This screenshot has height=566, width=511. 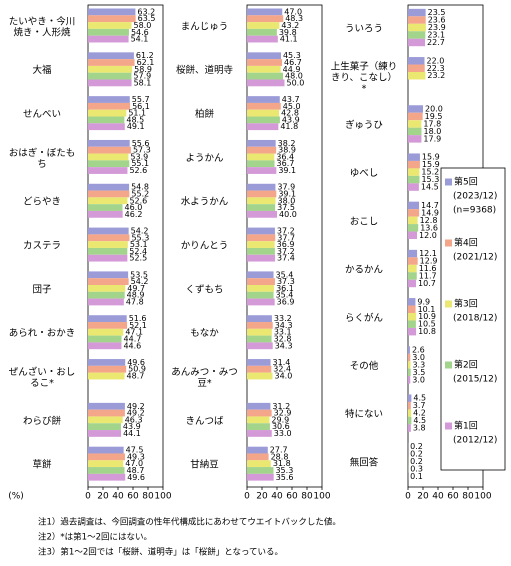 What do you see at coordinates (286, 163) in the screenshot?
I see `value-label: 36.7` at bounding box center [286, 163].